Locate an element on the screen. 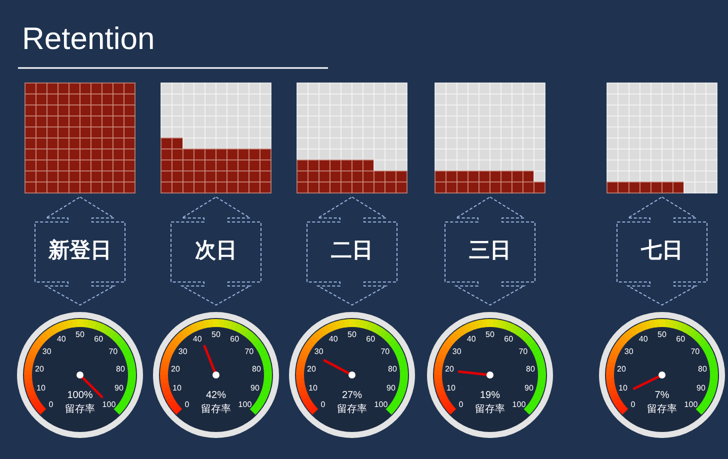 Image resolution: width=728 pixels, height=459 pixels. category-label: 七日 is located at coordinates (661, 250).